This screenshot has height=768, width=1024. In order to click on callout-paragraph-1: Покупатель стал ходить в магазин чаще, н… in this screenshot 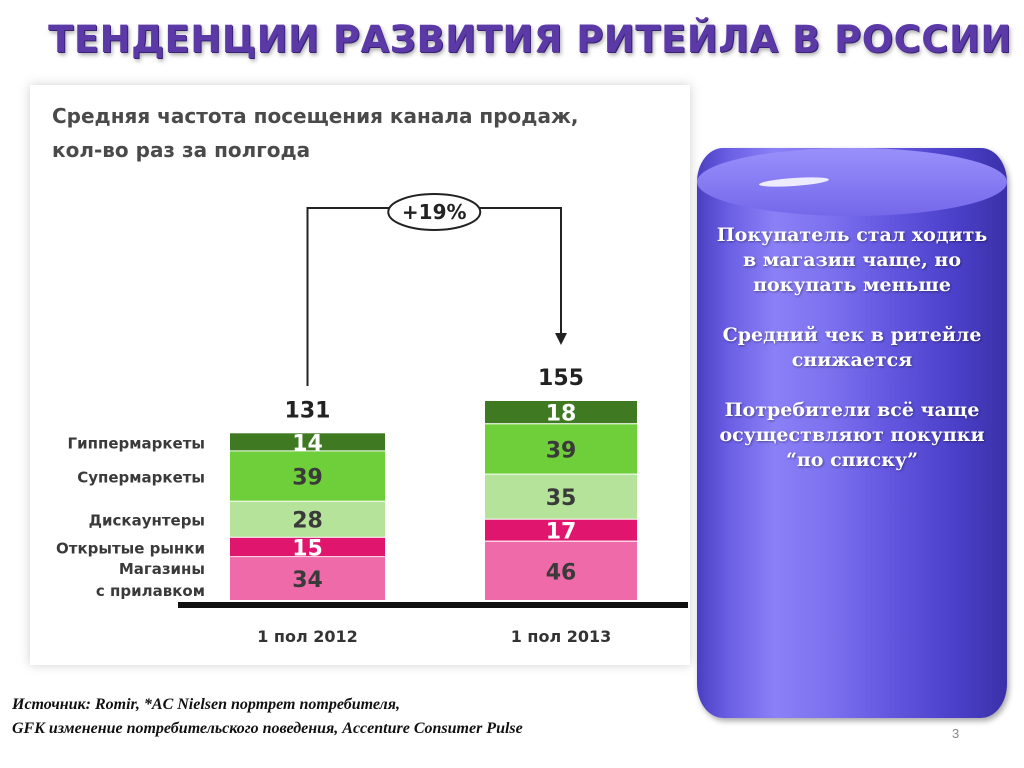, I will do `click(852, 260)`.